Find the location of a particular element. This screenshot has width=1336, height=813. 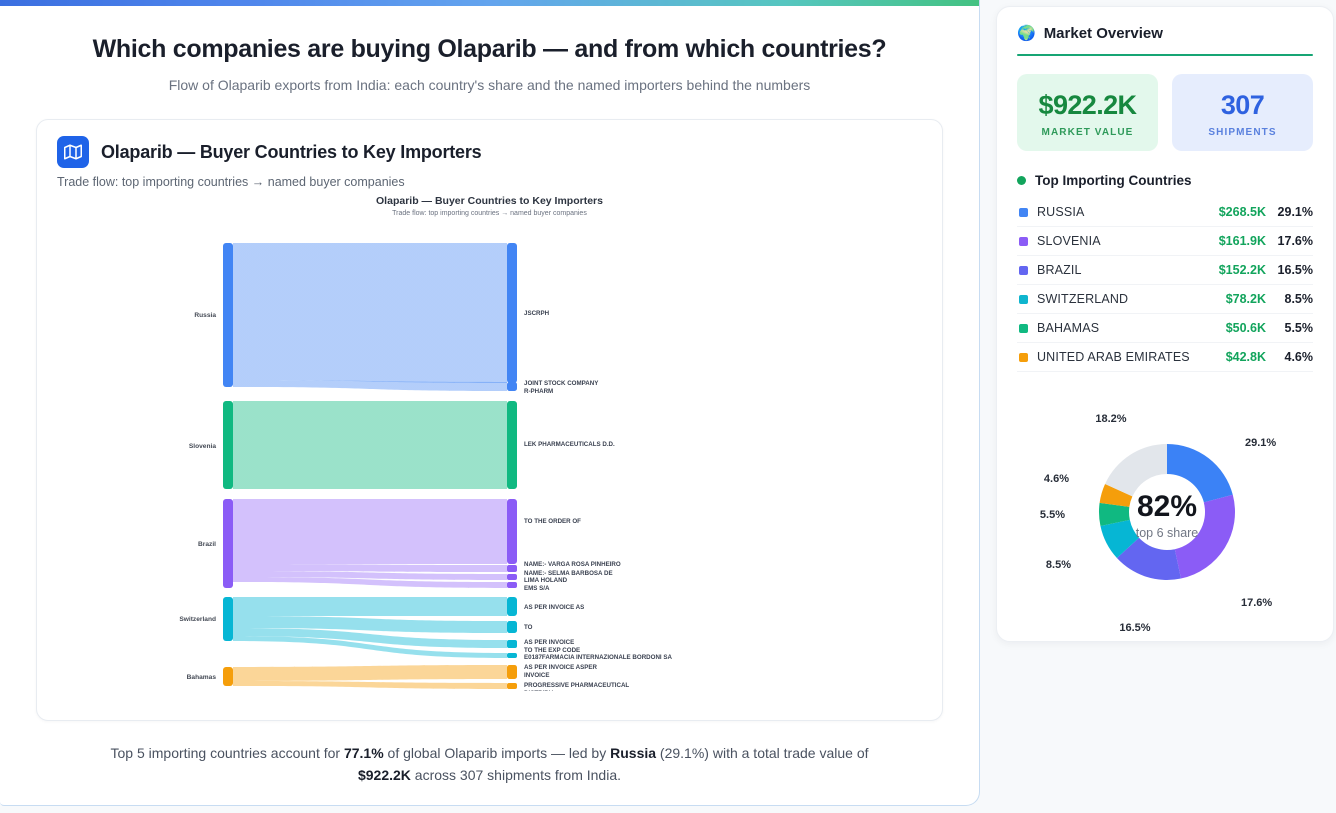

footer-part-4: across 307 shipments from India. is located at coordinates (516, 774).